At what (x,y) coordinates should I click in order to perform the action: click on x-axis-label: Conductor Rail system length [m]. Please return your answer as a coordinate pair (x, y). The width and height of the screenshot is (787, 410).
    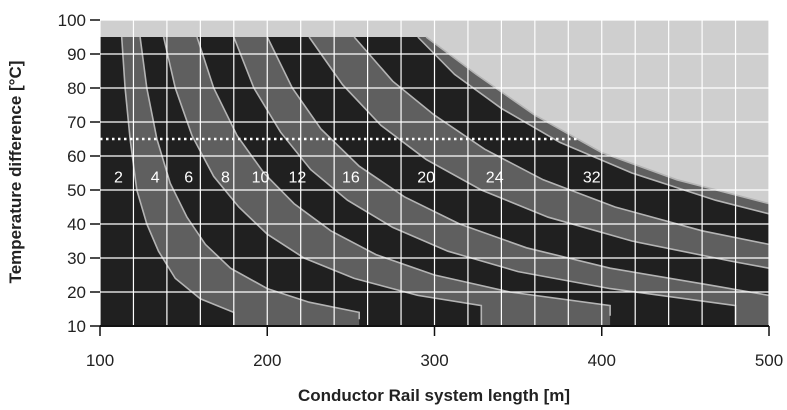
    Looking at the image, I should click on (434, 395).